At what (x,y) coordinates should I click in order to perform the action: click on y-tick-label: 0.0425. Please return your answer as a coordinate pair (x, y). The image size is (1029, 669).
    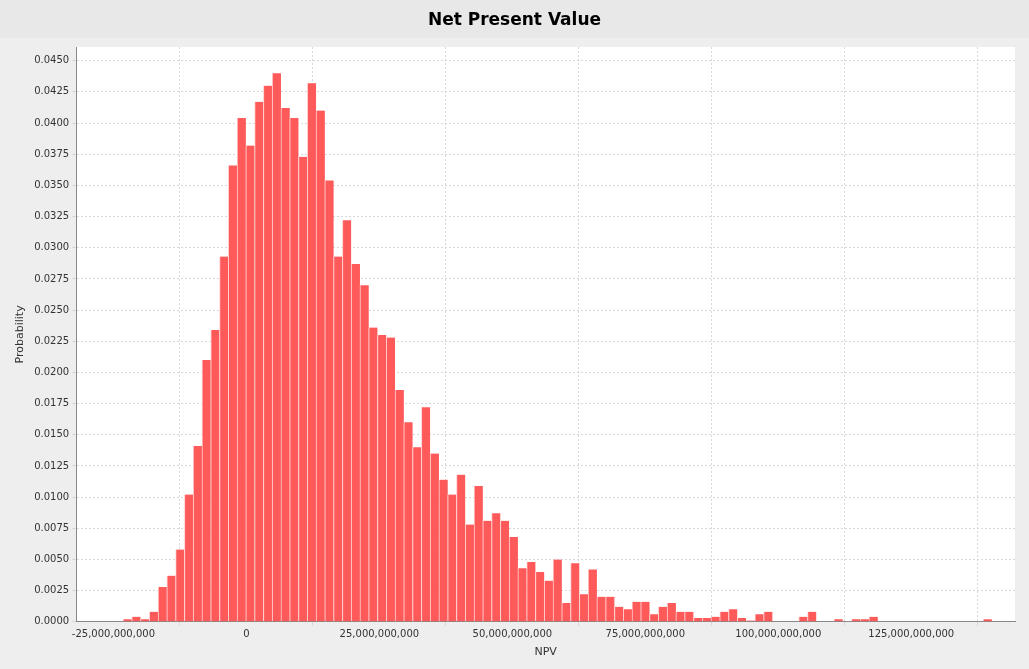
    Looking at the image, I should click on (52, 91).